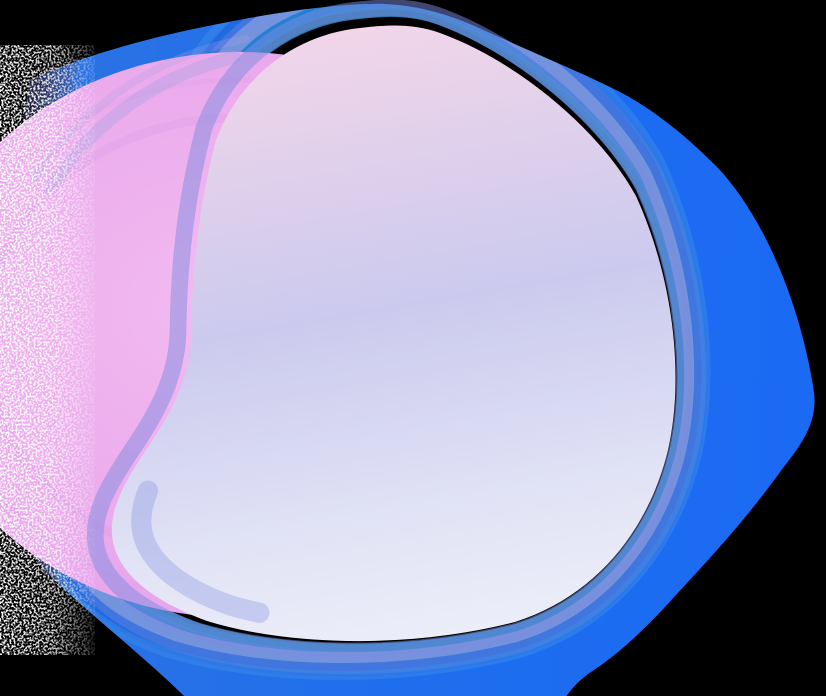  What do you see at coordinates (47, 350) in the screenshot?
I see `spray-speckles` at bounding box center [47, 350].